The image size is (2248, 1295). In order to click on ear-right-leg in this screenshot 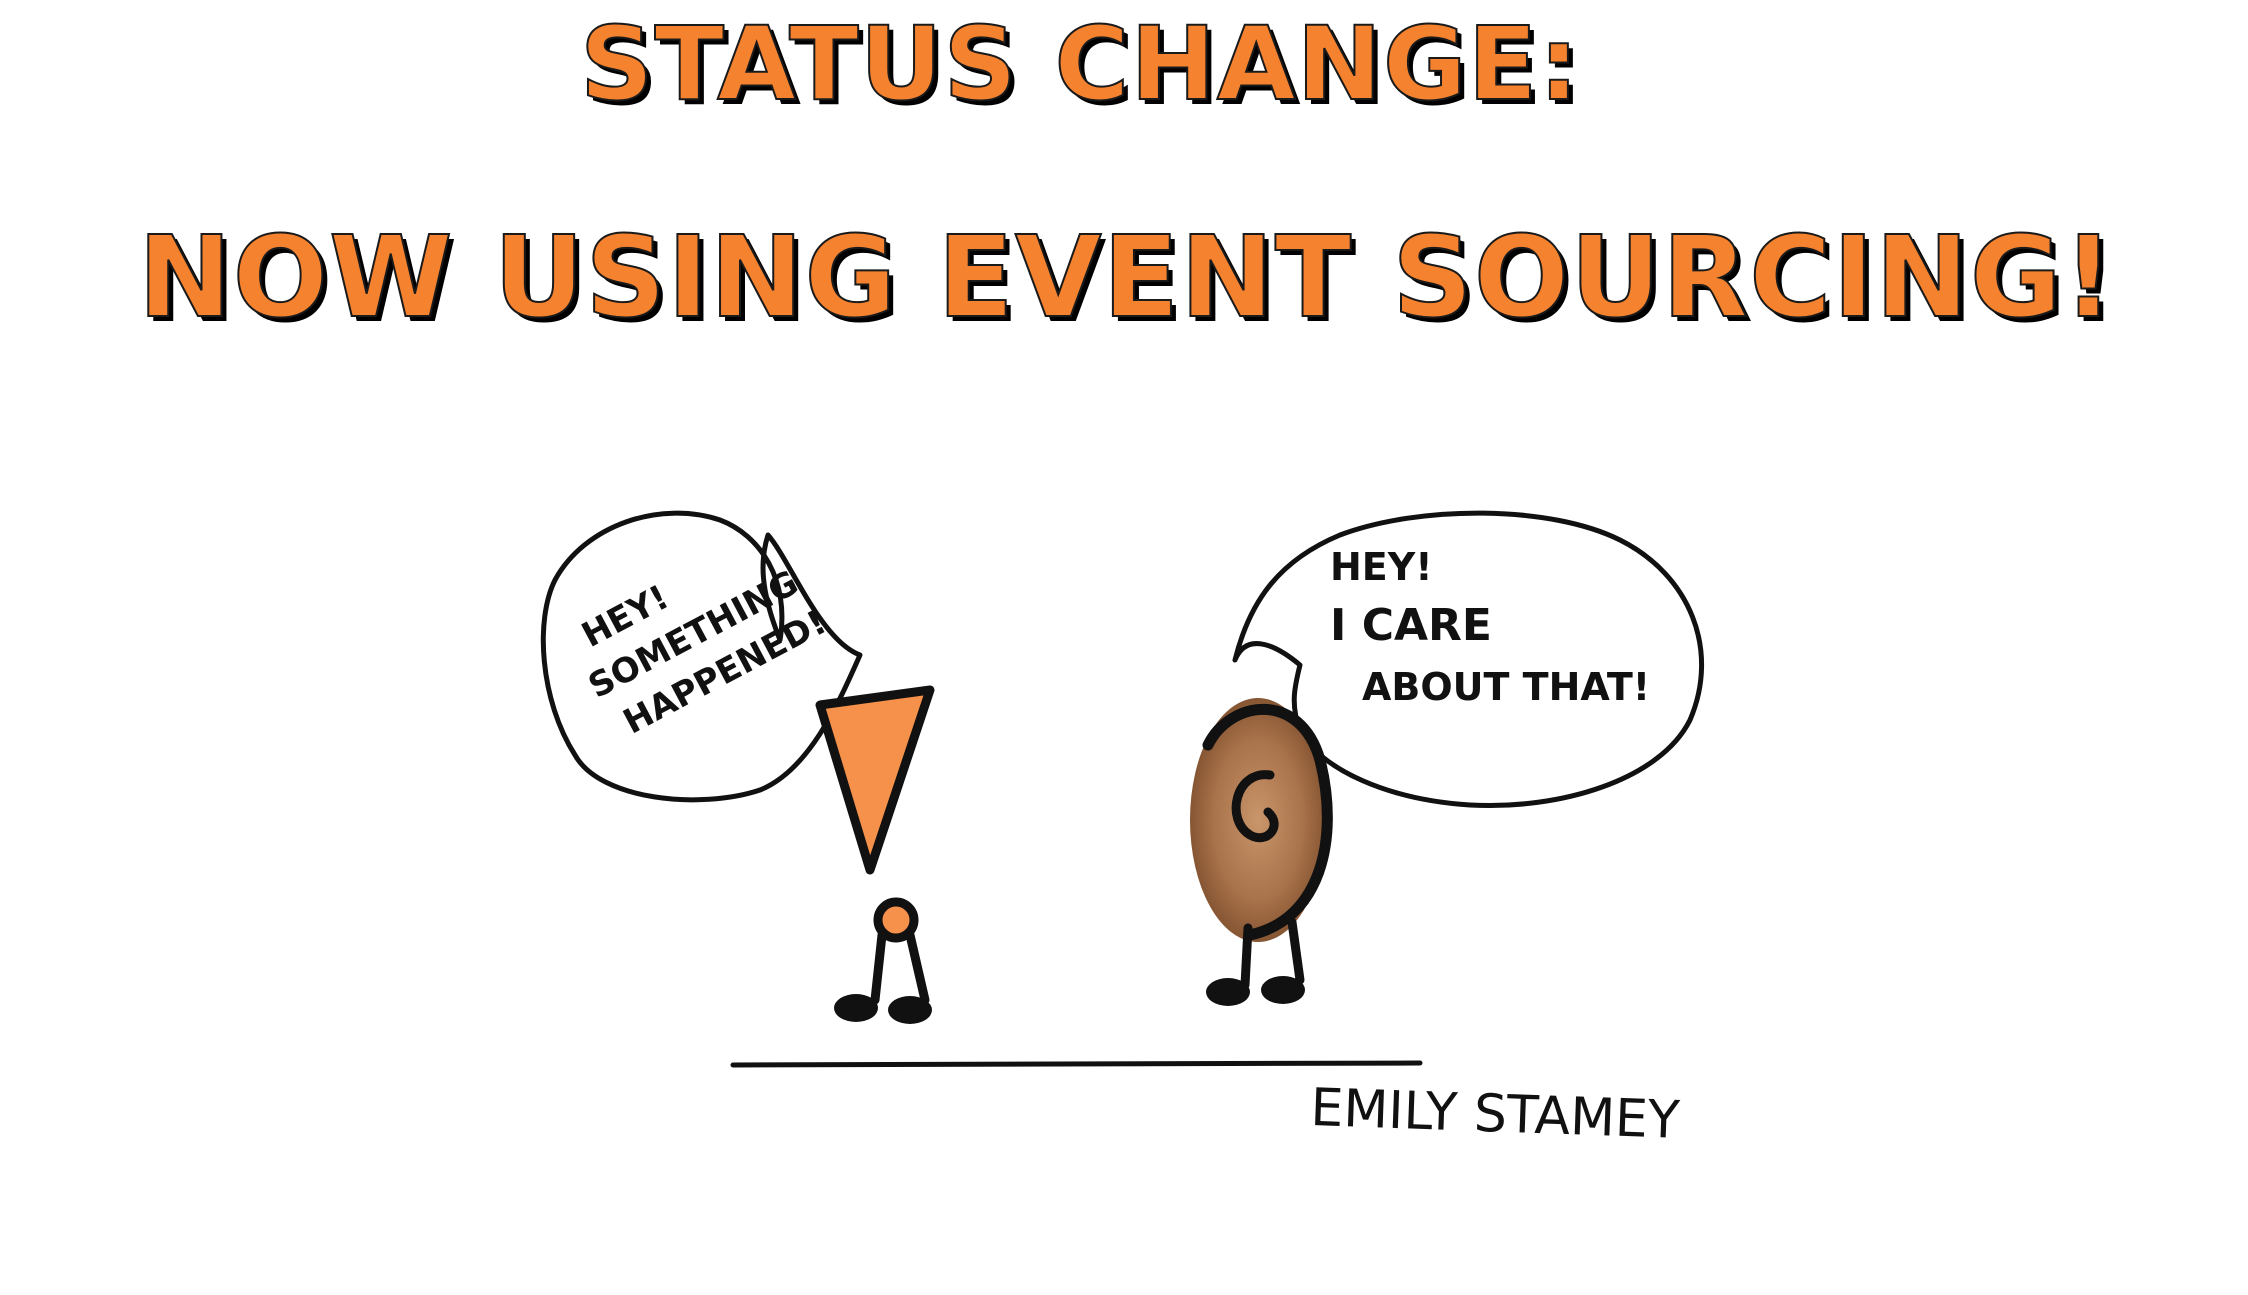, I will do `click(1296, 951)`.